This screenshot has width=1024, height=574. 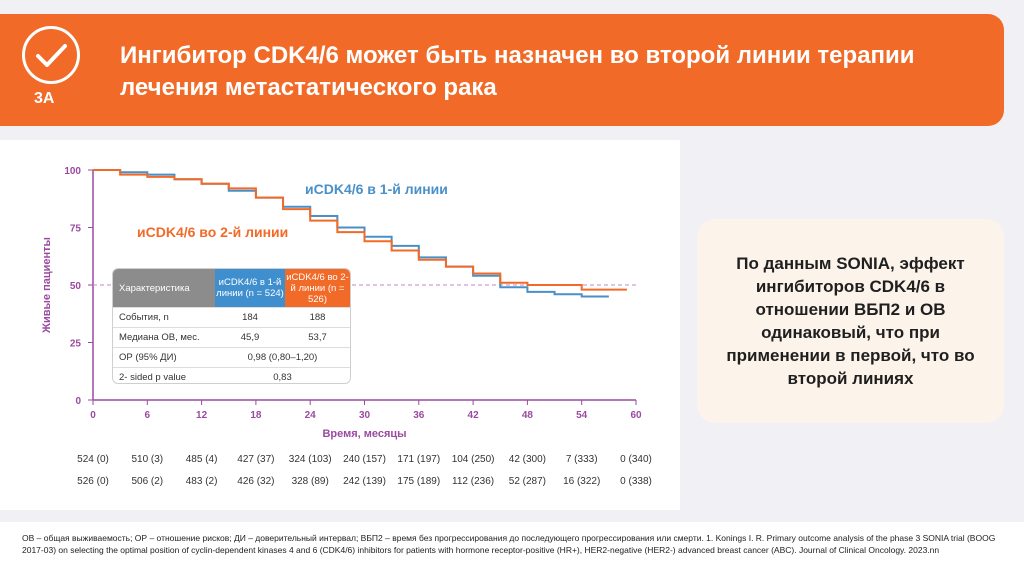 I want to click on x-tick-label: 48, so click(x=528, y=415).